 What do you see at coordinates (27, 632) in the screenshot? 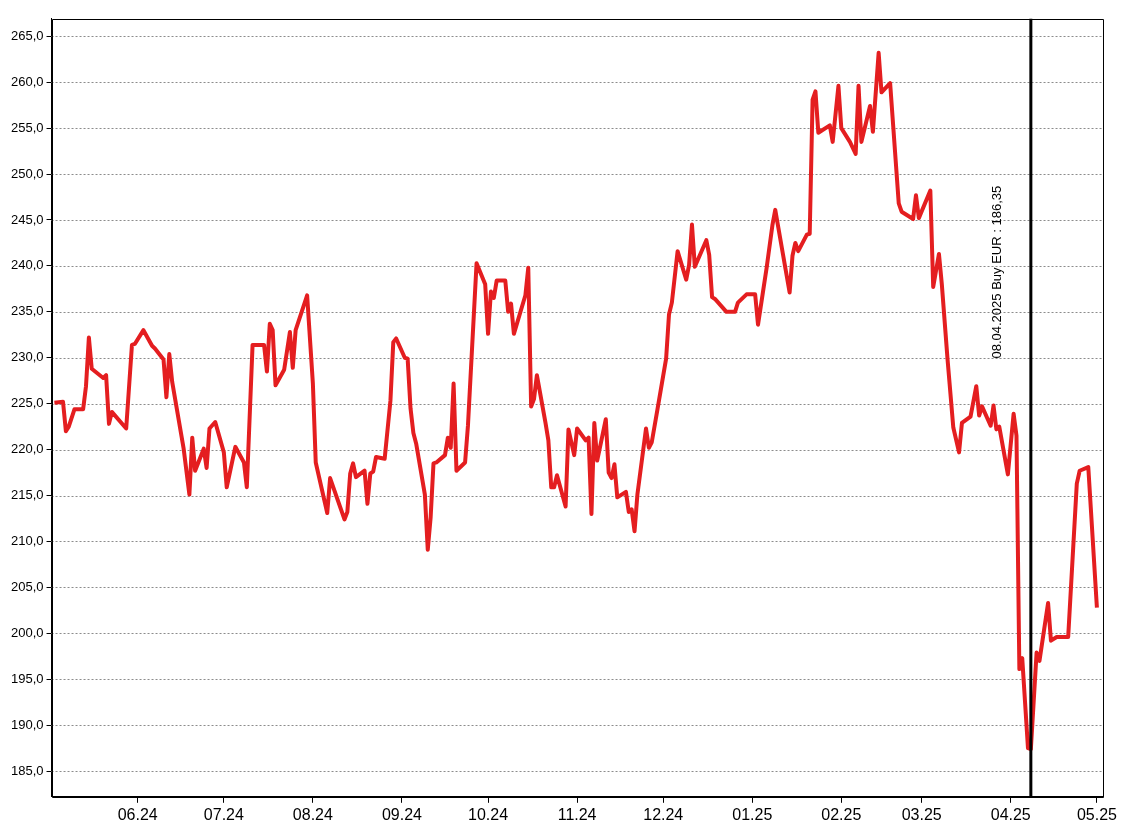
I see `y-tick-label: 200,0` at bounding box center [27, 632].